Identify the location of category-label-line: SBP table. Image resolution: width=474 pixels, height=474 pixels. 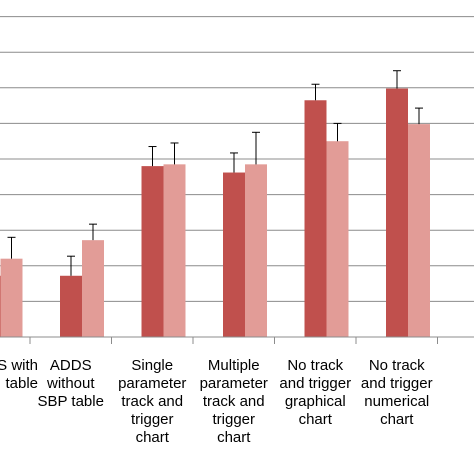
(71, 401).